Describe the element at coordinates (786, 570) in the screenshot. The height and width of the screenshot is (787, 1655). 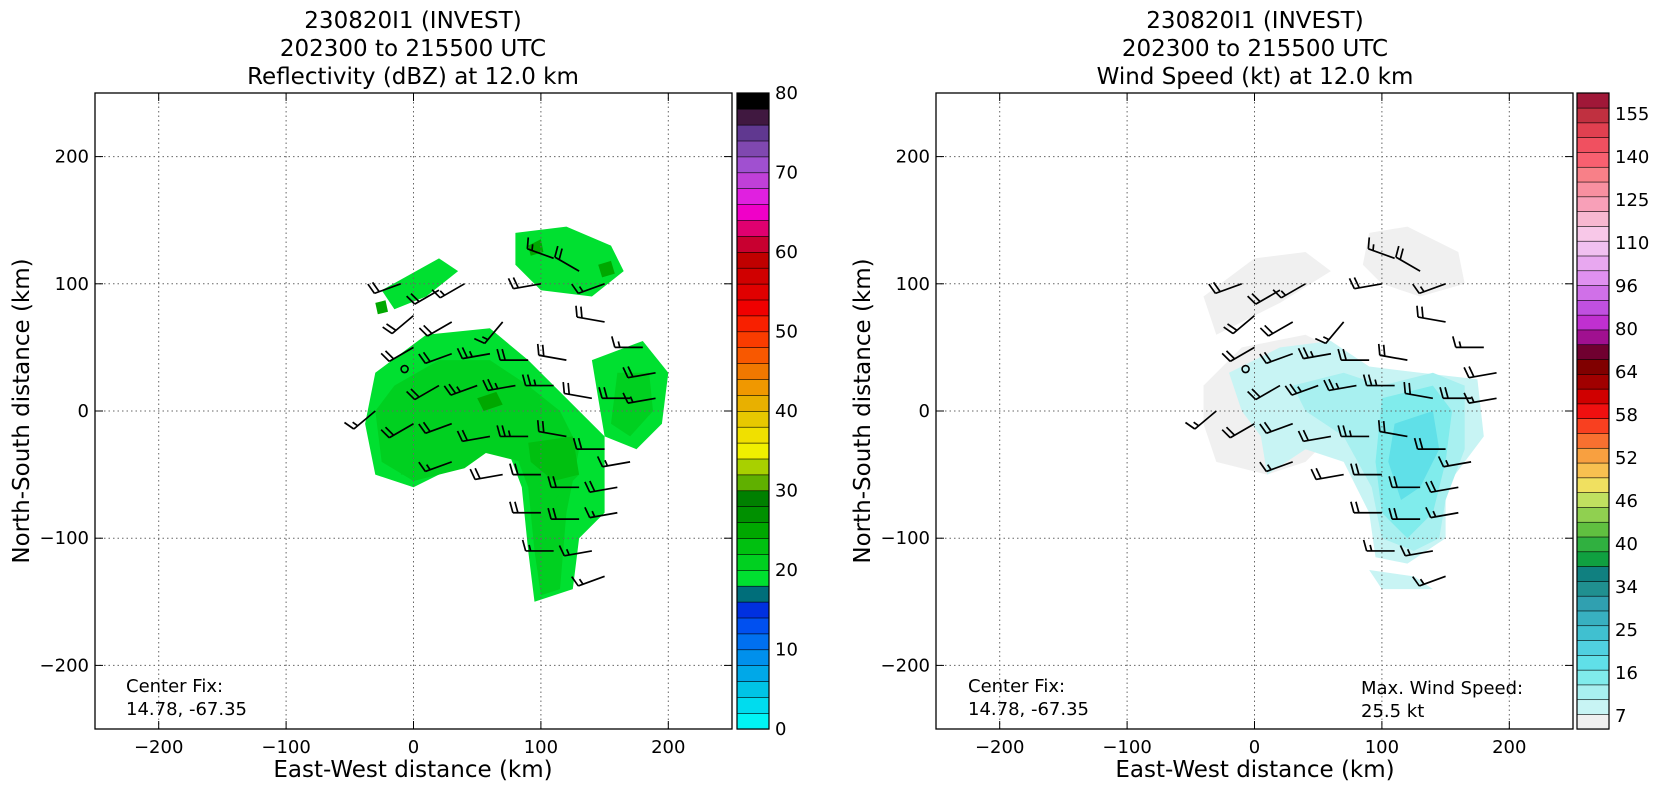
I see `colorbar-tick-label: 20` at that location.